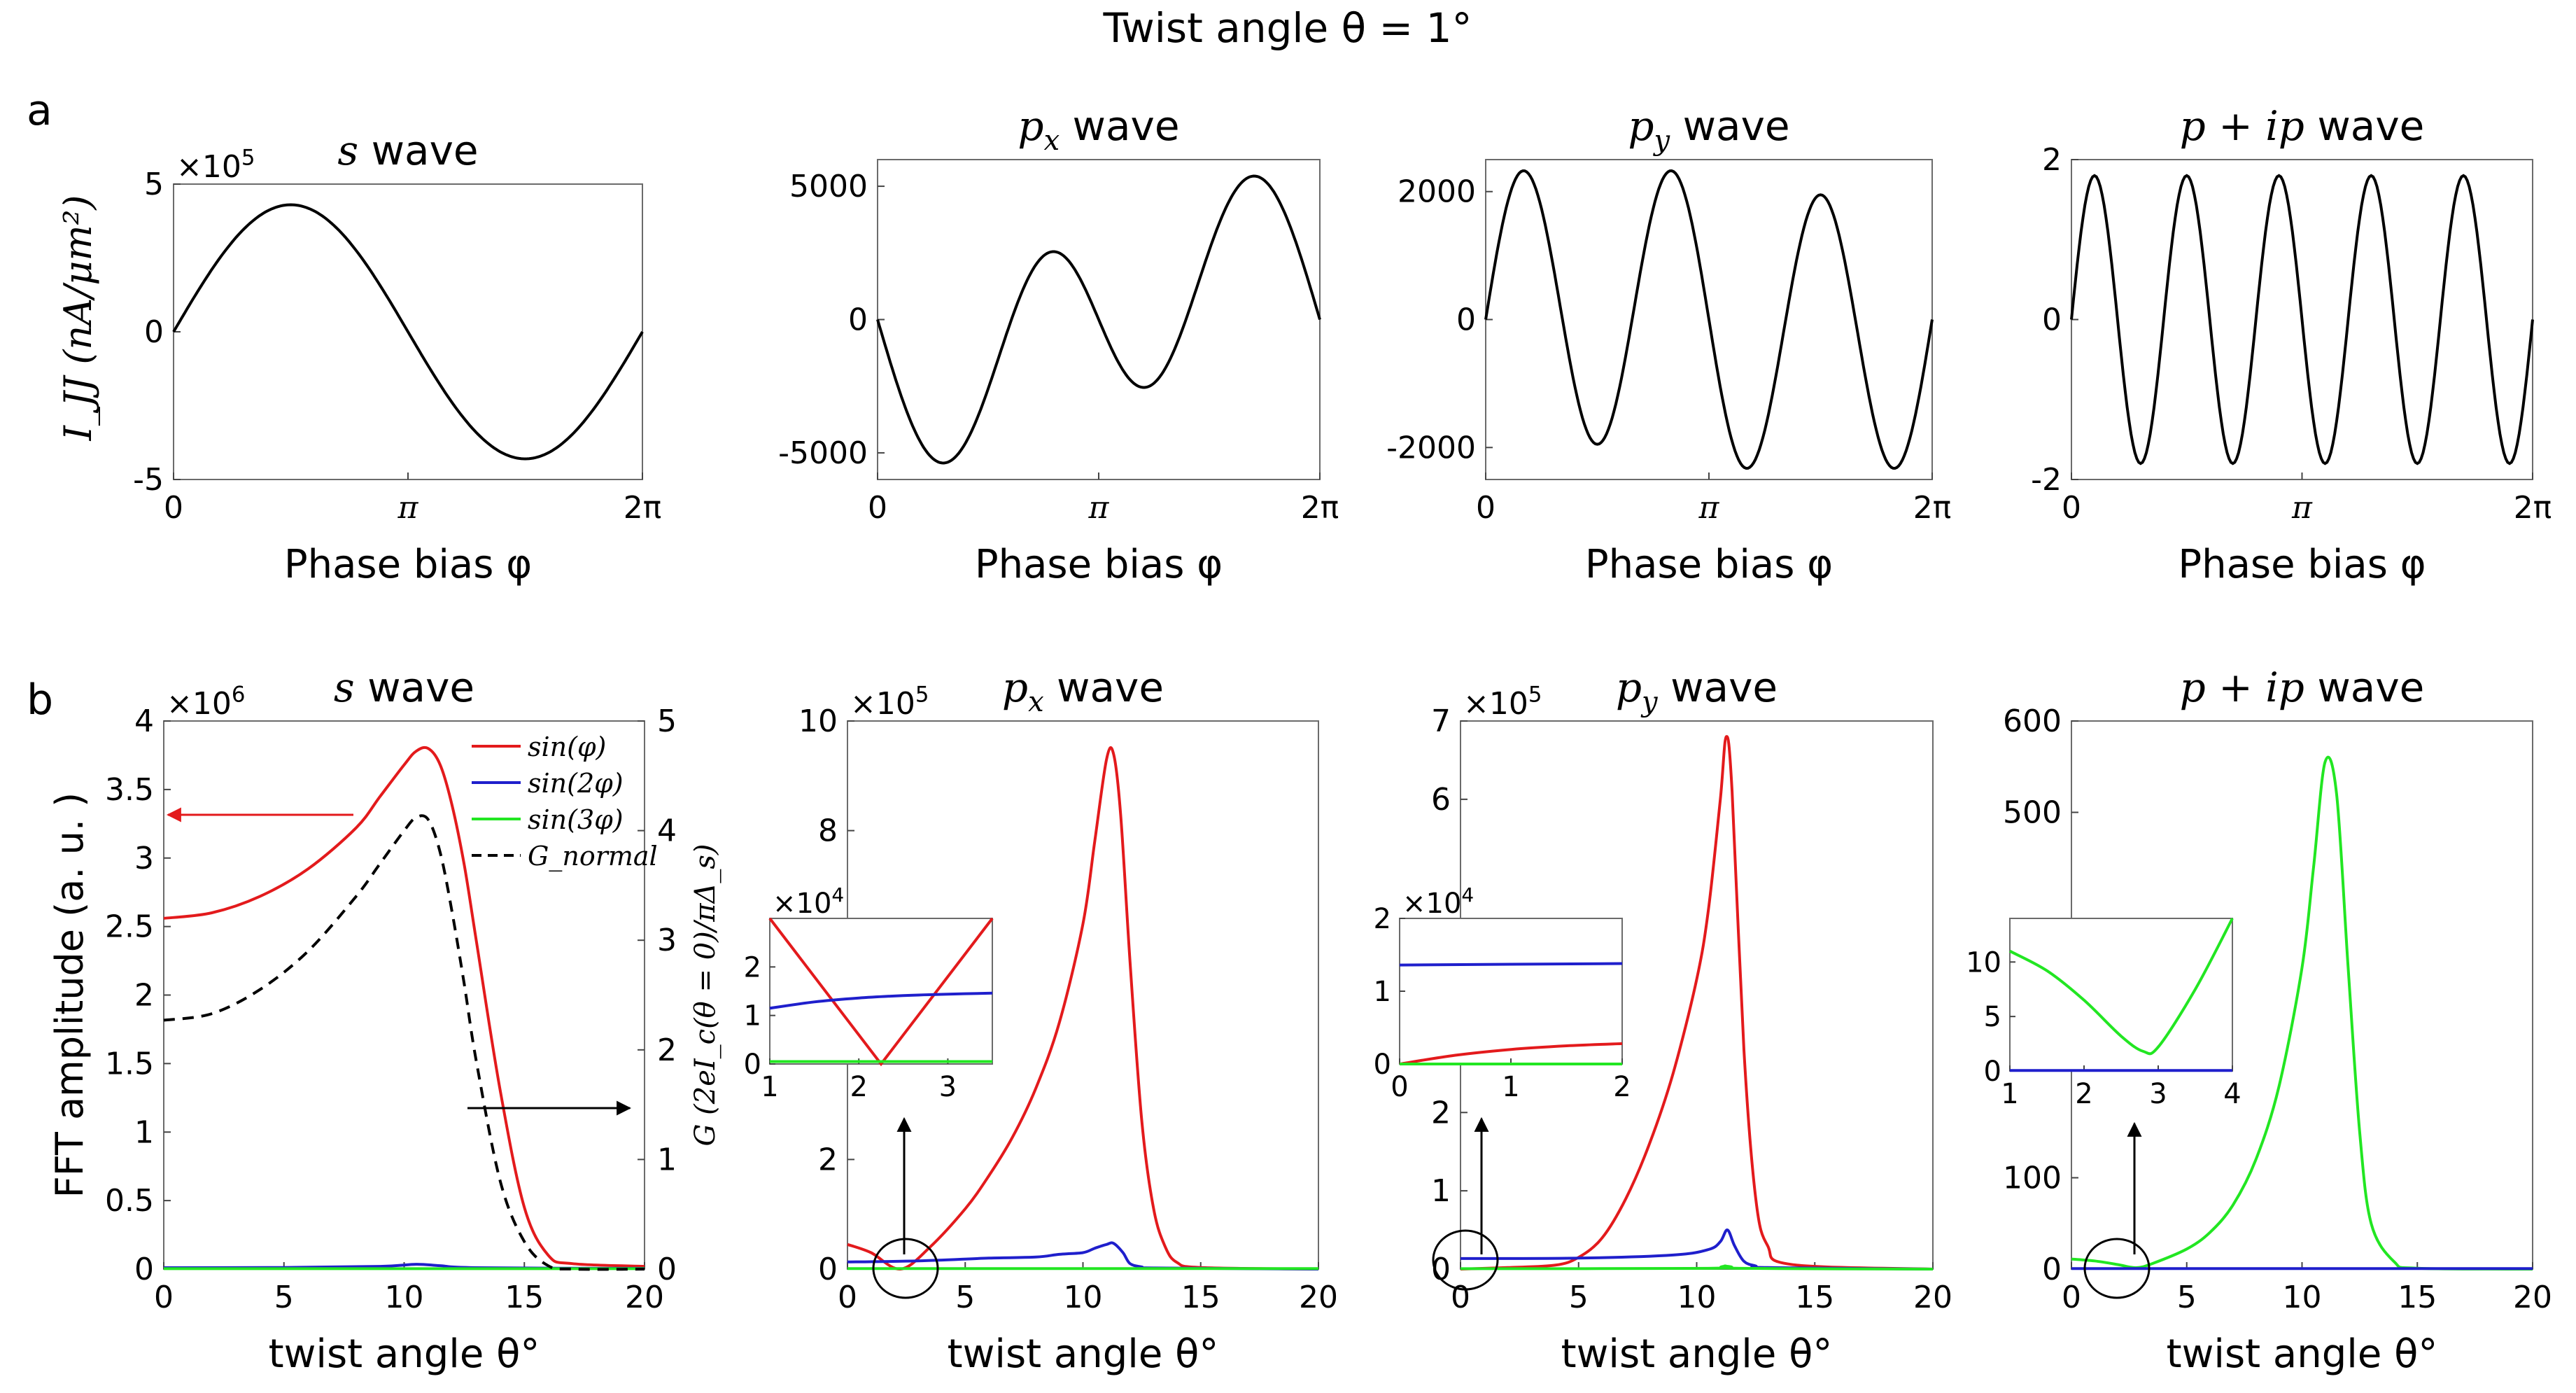 This screenshot has width=2576, height=1393. I want to click on y-axis-label: I_JJ (nA/μm²), so click(78, 318).